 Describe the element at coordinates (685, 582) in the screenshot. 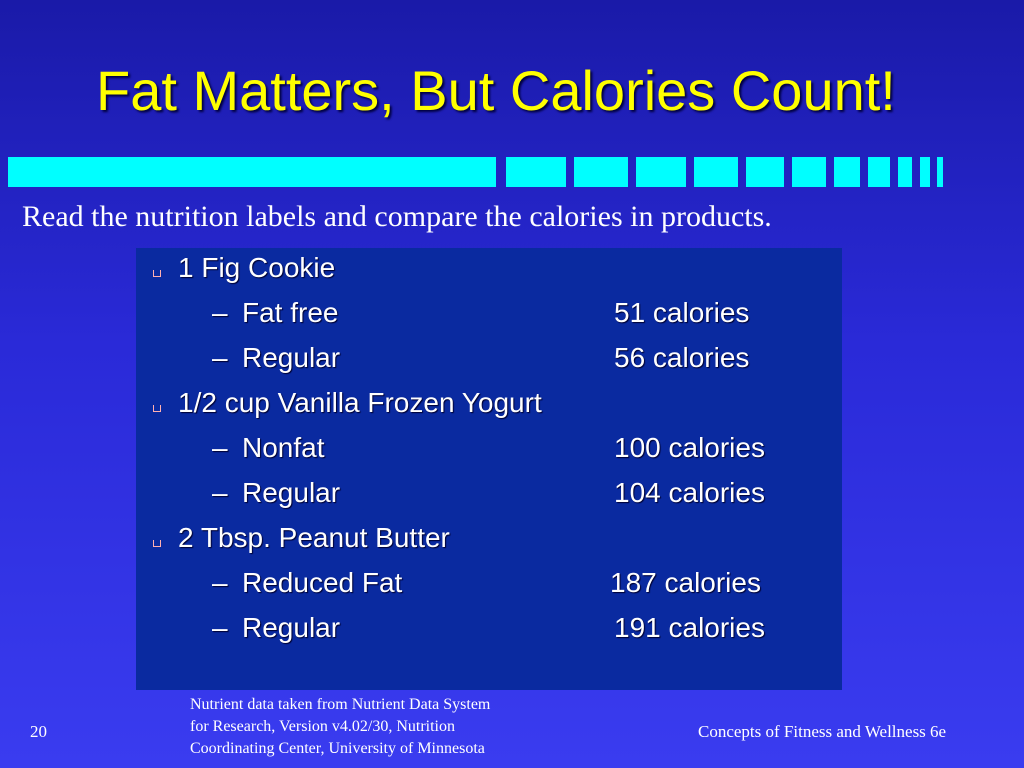

I see `calorie-value: 187 calories` at that location.